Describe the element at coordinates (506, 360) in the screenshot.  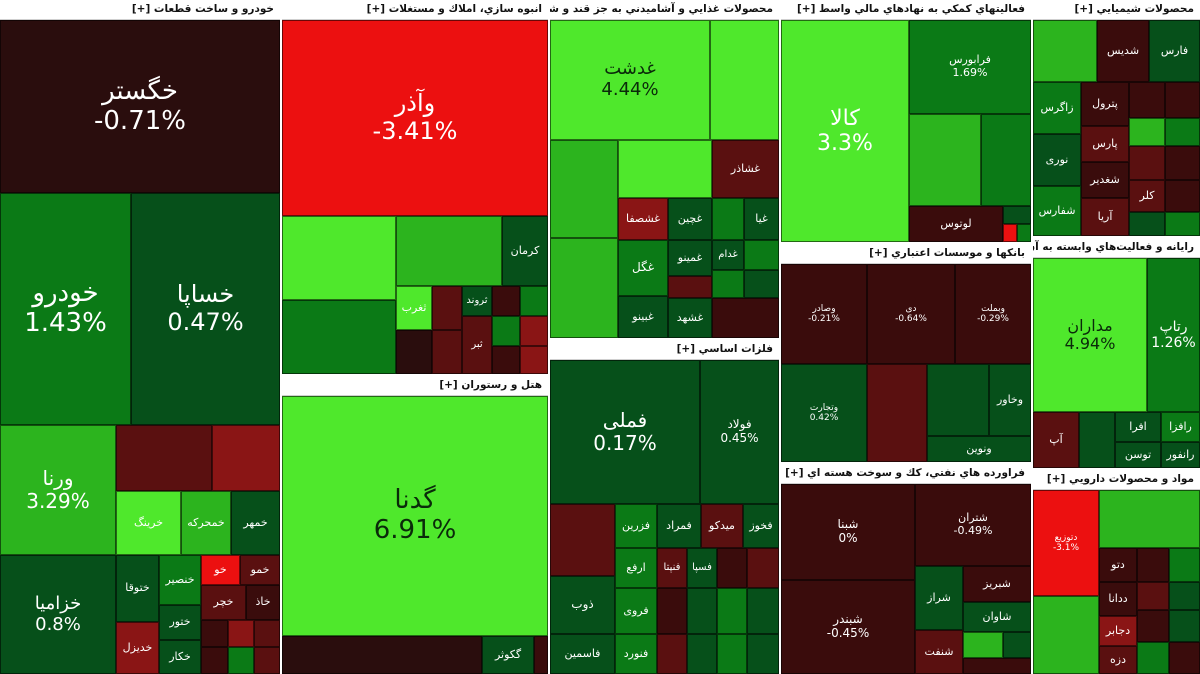
I see `tile-construction-k` at that location.